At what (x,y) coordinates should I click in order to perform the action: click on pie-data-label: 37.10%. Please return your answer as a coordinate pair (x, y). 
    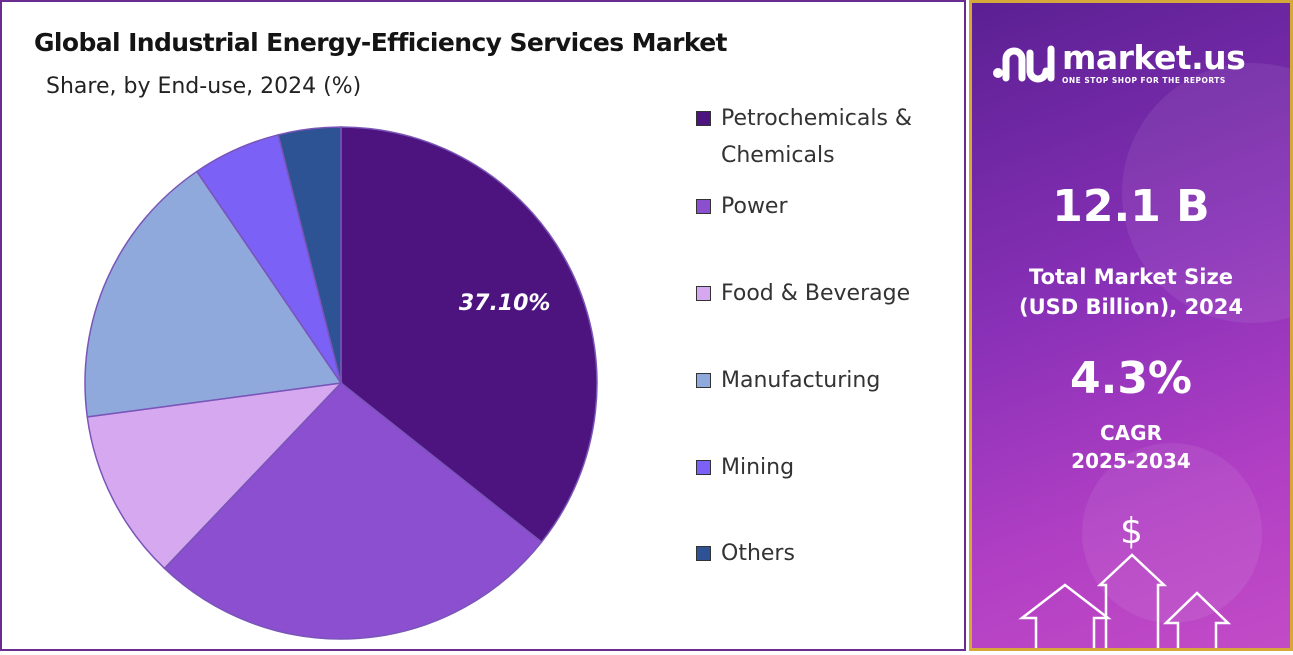
    Looking at the image, I should click on (505, 303).